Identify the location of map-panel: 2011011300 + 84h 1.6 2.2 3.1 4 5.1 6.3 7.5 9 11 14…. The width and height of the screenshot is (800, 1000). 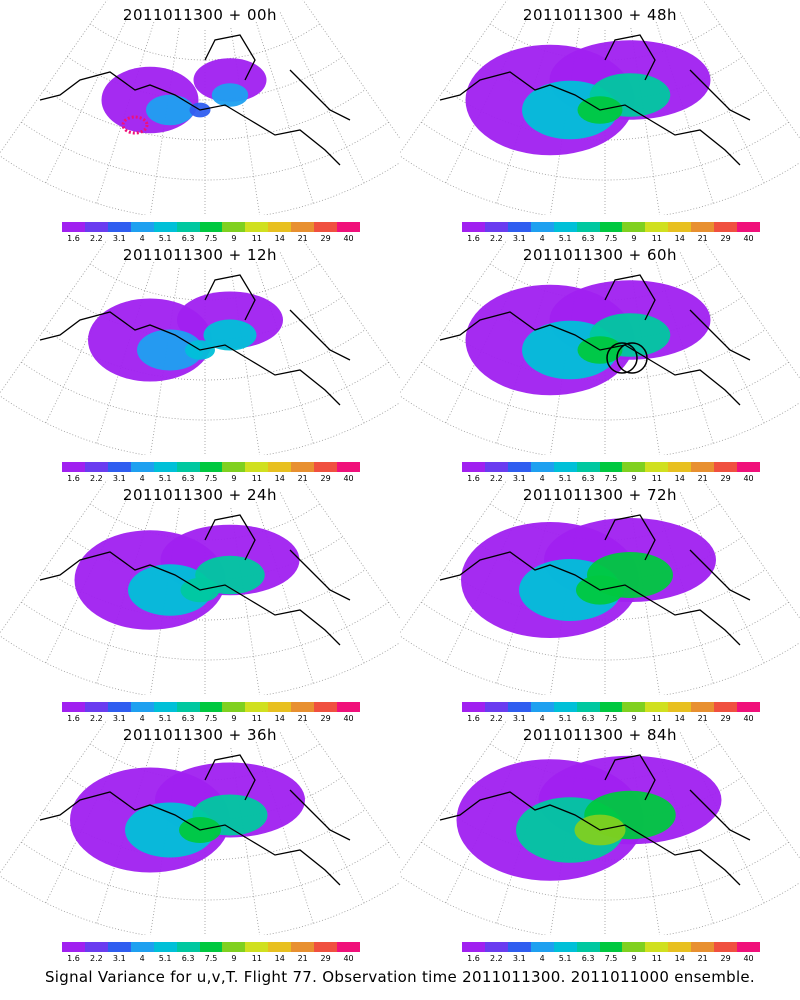
(600, 841).